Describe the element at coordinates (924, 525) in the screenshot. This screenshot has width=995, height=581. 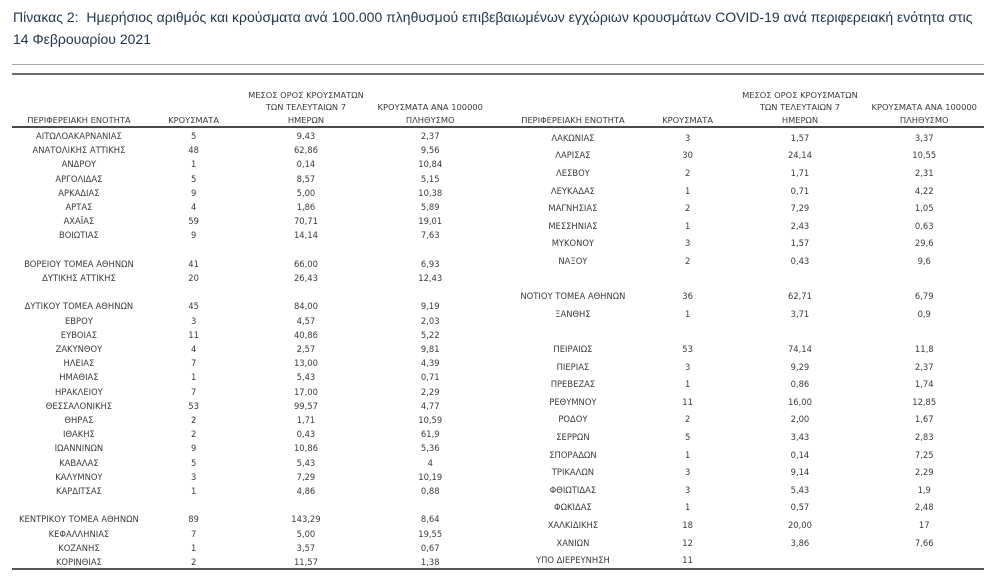
I see `value-cell: 17` at that location.